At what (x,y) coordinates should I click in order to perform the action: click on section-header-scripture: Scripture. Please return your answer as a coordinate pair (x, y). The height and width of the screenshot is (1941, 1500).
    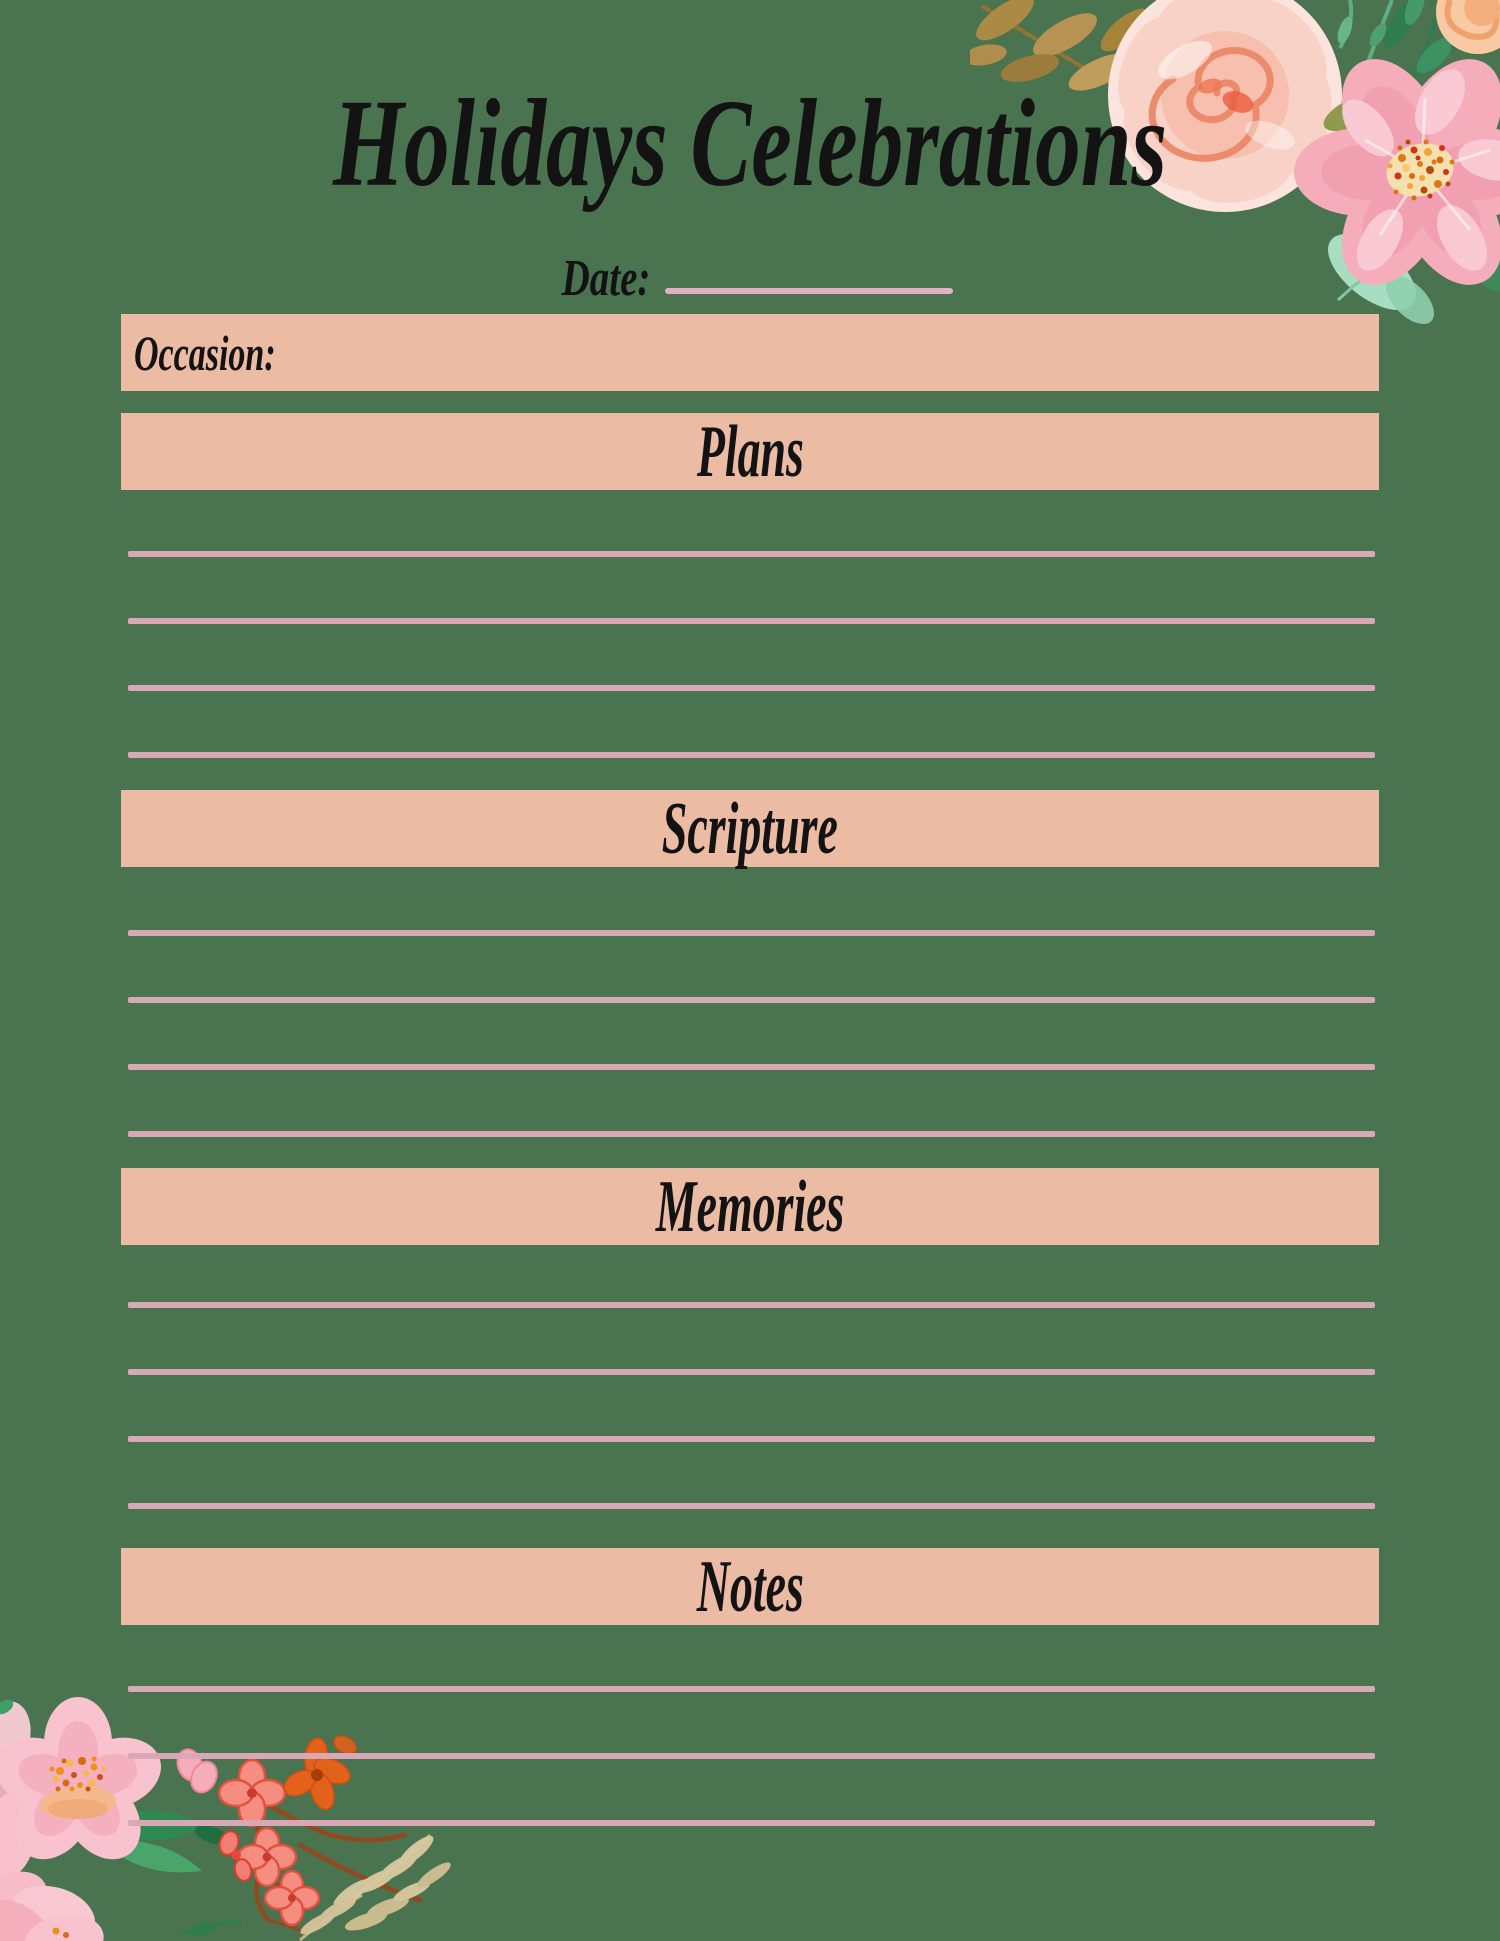
    Looking at the image, I should click on (750, 828).